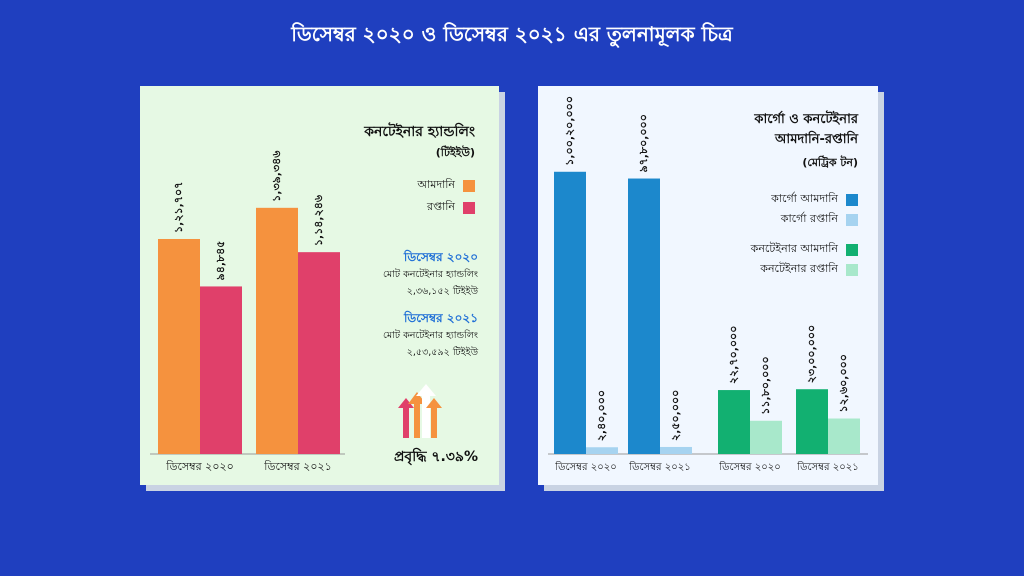 The image size is (1024, 576). I want to click on growth-label: প্রবৃদ্ধি ৭.৩৯%, so click(435, 457).